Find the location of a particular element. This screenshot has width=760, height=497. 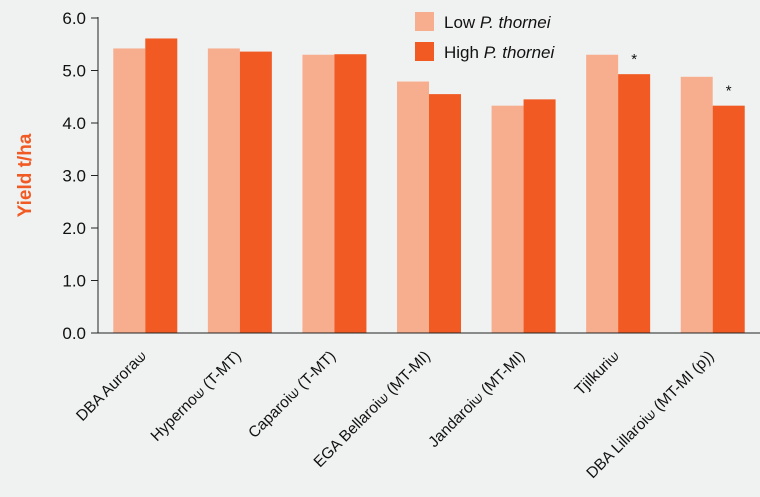

y-tick-label: 5.0 is located at coordinates (74, 71).